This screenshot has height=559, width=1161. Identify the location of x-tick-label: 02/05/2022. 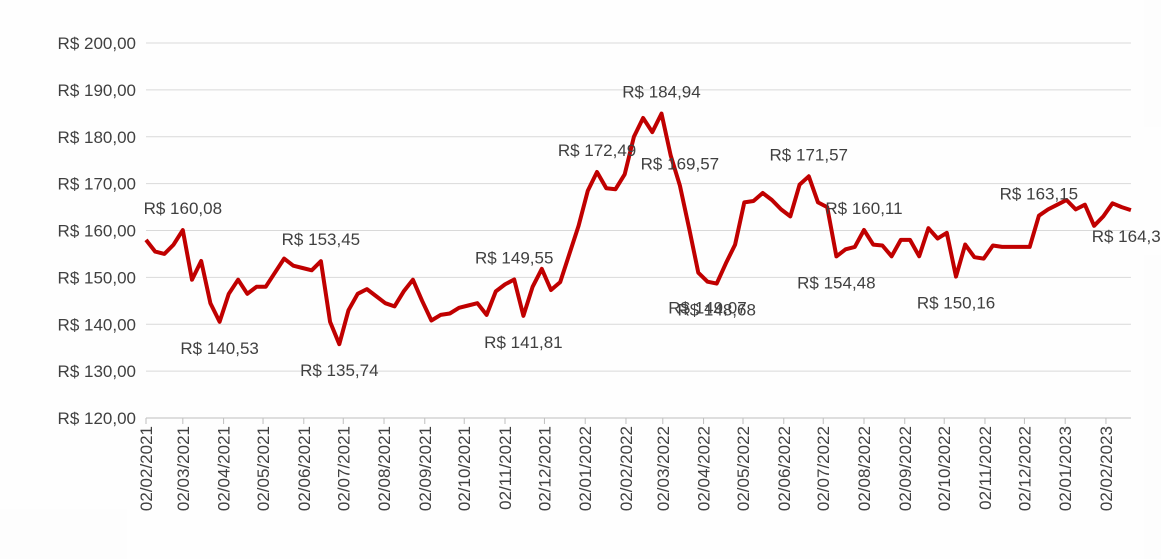
(743, 468).